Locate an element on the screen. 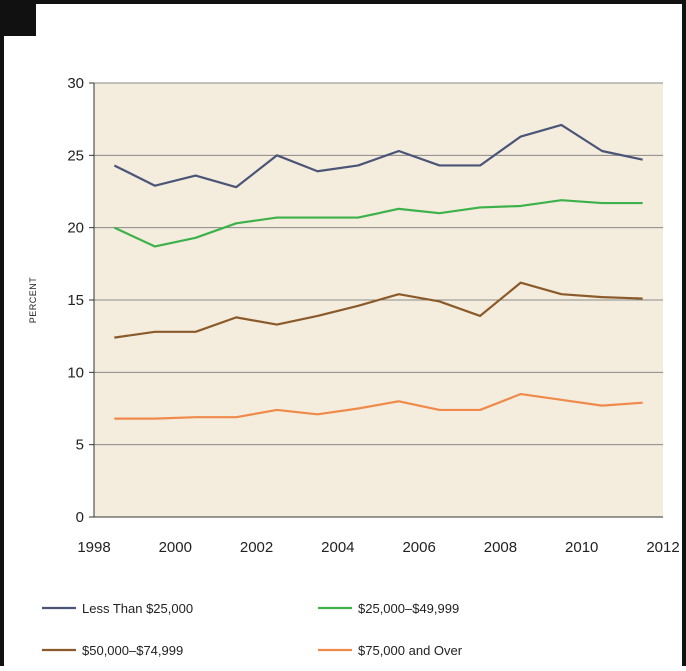 This screenshot has height=671, width=686. frame-right-border is located at coordinates (684, 333).